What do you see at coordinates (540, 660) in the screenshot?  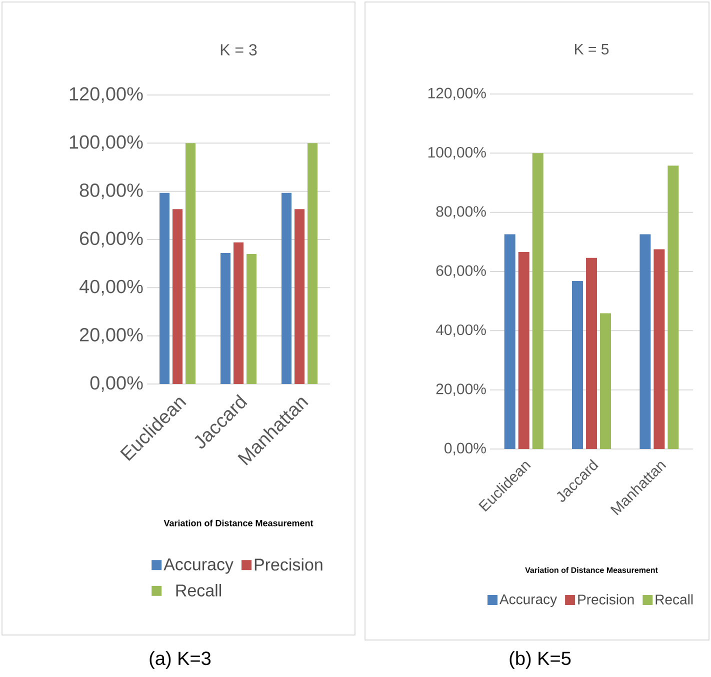 I see `text: (b) K=5` at bounding box center [540, 660].